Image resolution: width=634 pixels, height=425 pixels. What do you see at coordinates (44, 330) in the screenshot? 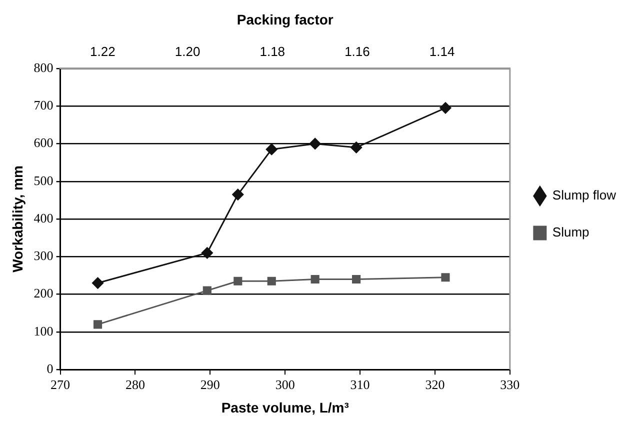
I see `y-tick-label: 100` at bounding box center [44, 330].